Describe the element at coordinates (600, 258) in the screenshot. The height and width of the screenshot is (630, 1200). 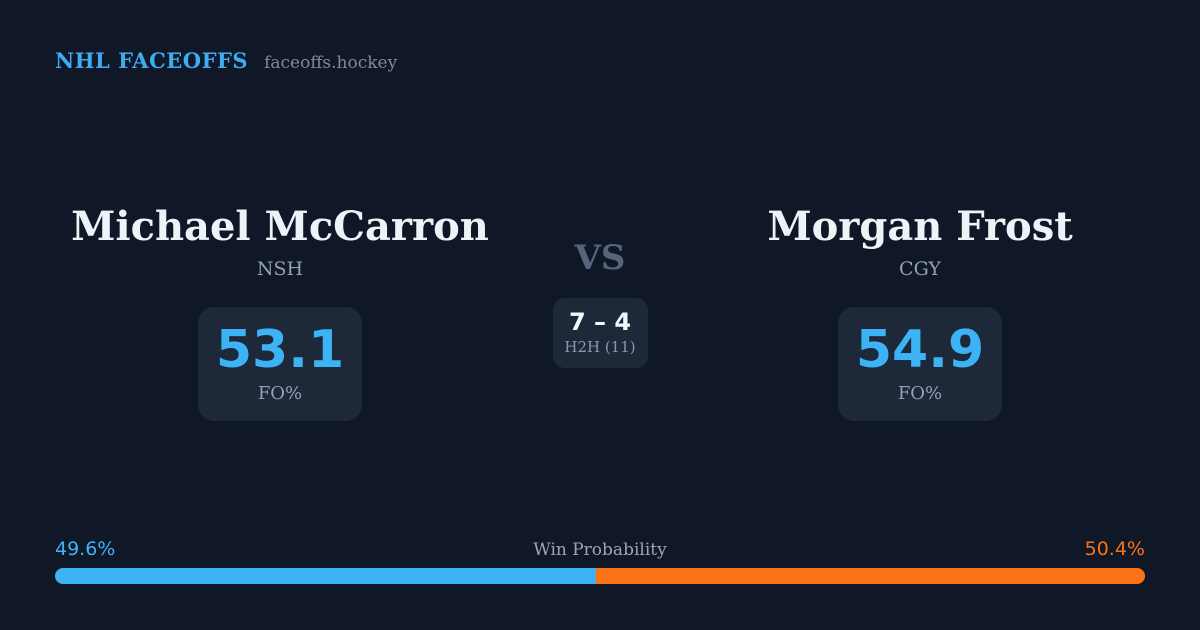
I see `vs-label: VS` at that location.